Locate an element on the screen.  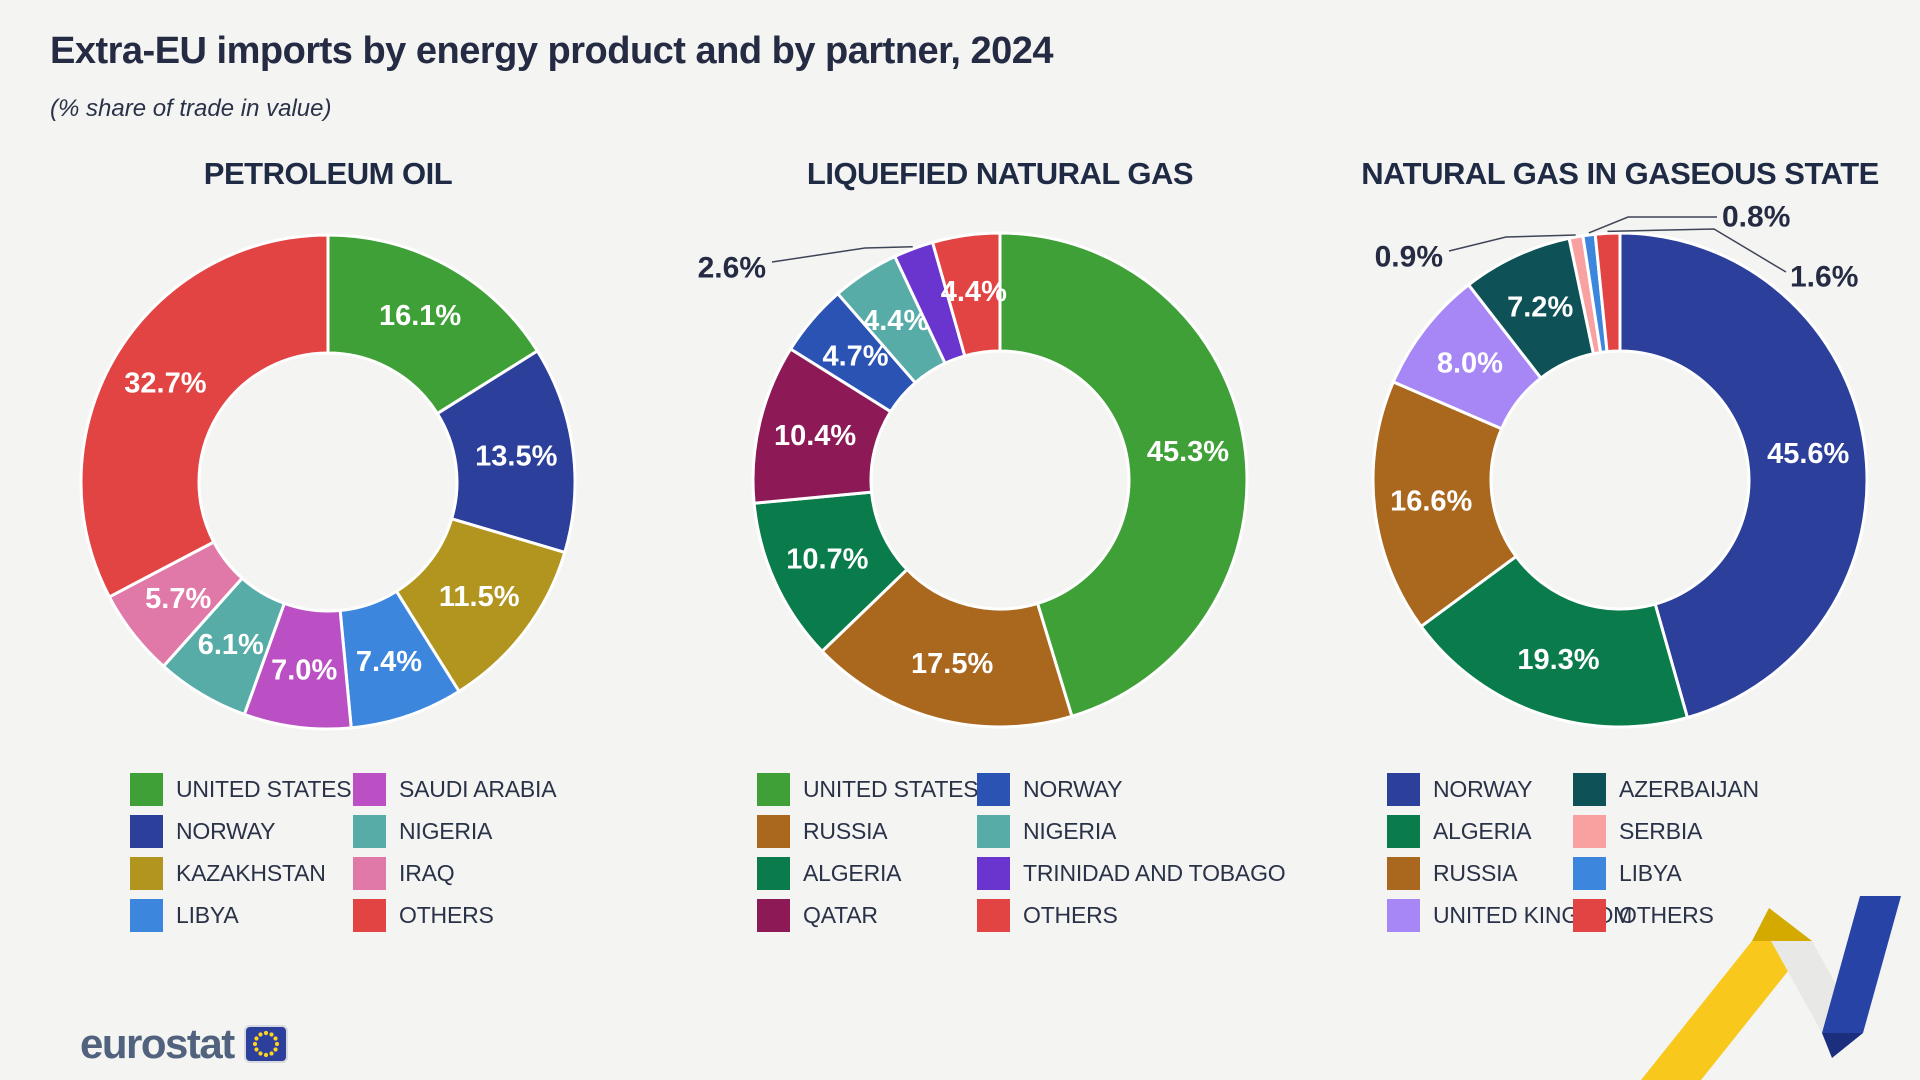
eurostat-ribbon-decoration is located at coordinates (1771, 988).